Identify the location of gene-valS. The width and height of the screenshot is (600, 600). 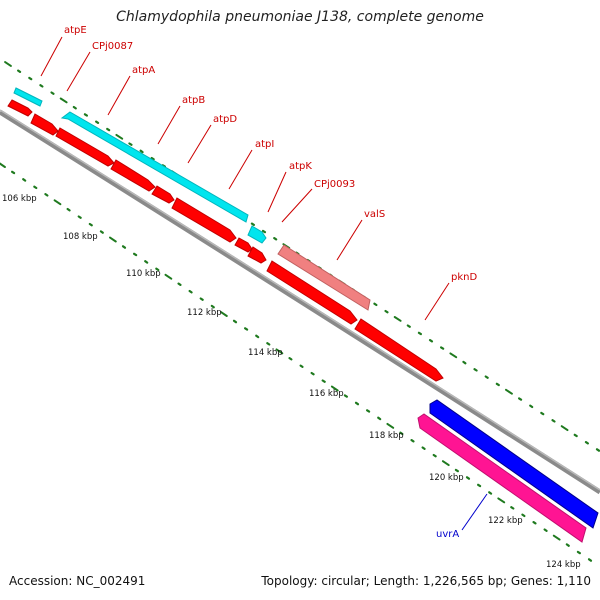
(324, 277).